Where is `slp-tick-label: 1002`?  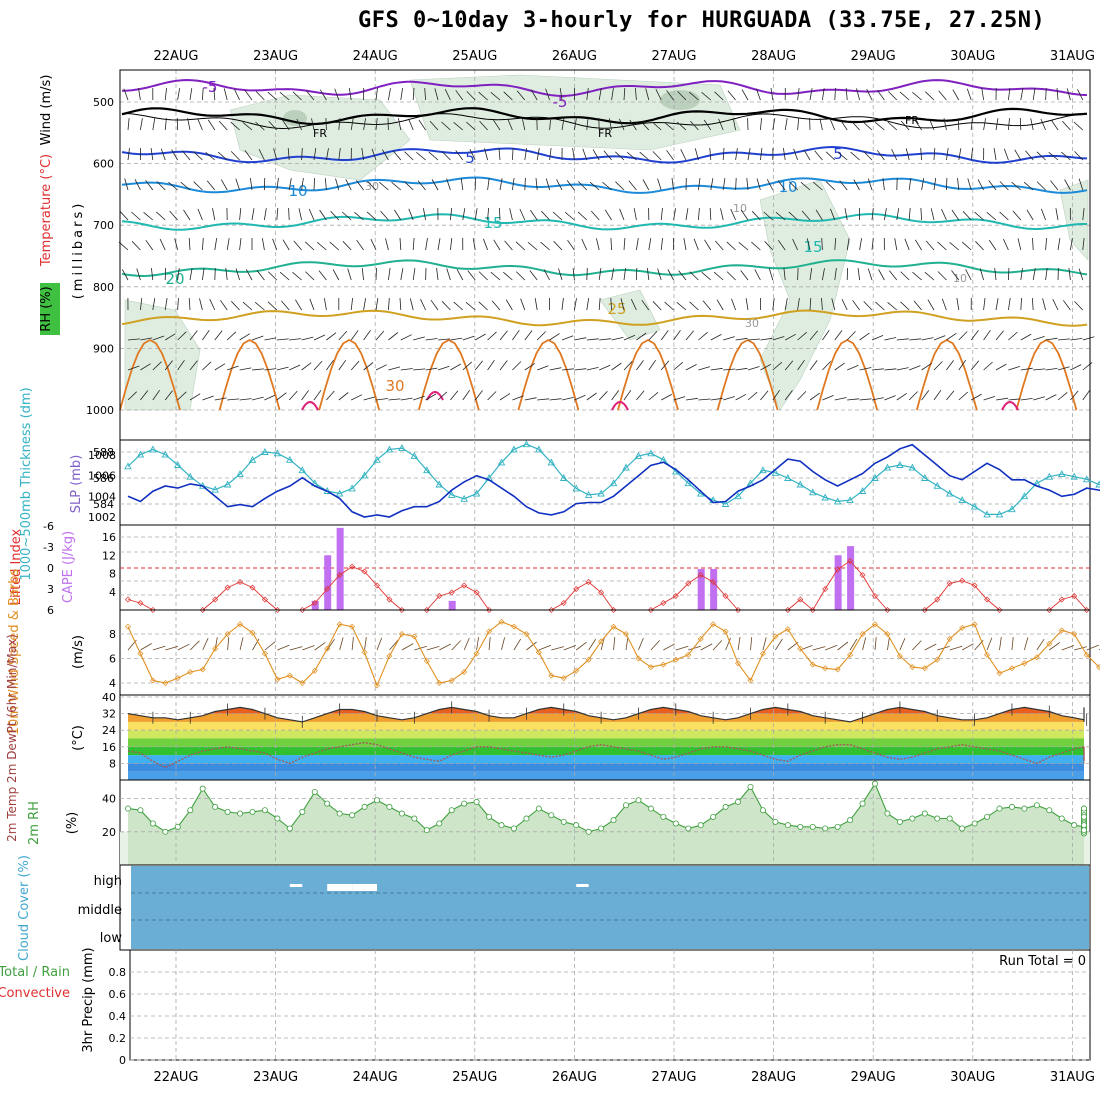 slp-tick-label: 1002 is located at coordinates (102, 517).